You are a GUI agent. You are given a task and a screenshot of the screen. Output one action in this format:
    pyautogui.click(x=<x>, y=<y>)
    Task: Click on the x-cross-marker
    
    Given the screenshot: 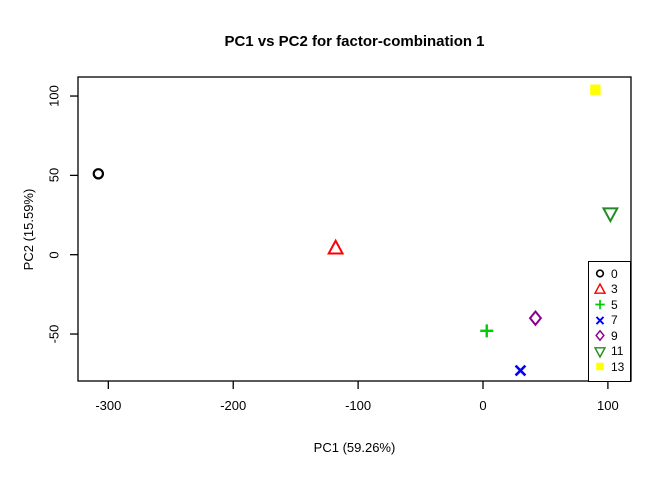 What is the action you would take?
    pyautogui.click(x=600, y=320)
    